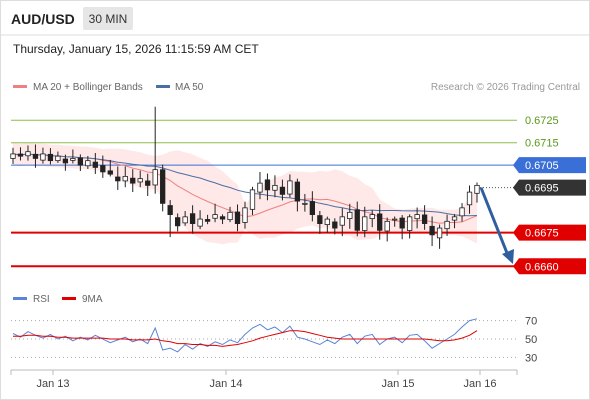  What do you see at coordinates (20, 86) in the screenshot?
I see `ma20-legend-swatch` at bounding box center [20, 86].